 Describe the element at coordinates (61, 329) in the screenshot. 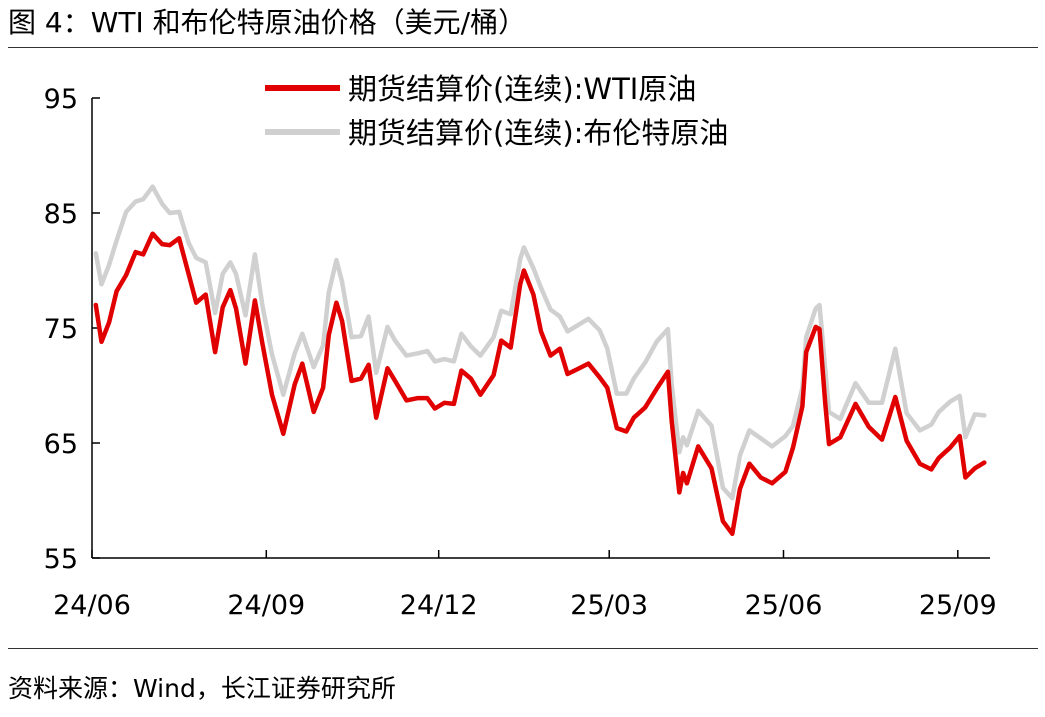

I see `y-tick-label: 75` at that location.